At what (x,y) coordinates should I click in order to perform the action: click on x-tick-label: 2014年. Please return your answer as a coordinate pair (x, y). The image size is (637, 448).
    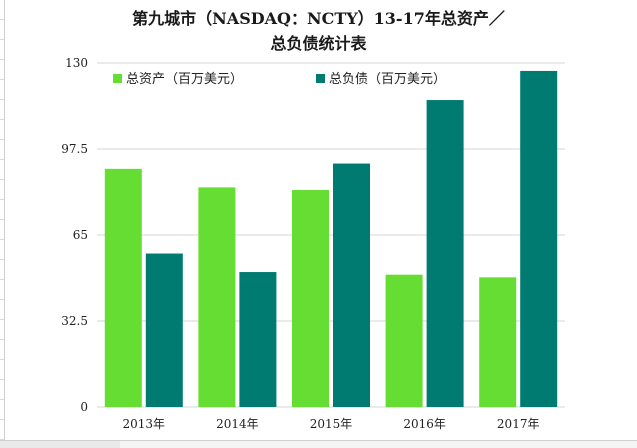
    Looking at the image, I should click on (237, 424).